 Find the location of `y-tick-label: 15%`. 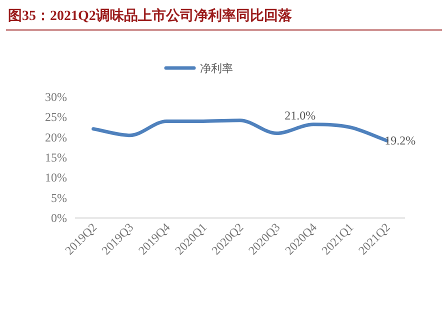

y-tick-label: 15% is located at coordinates (56, 157).